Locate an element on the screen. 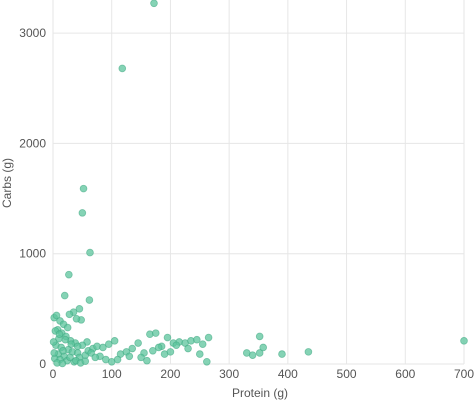  x-tick-label: 300 is located at coordinates (229, 374).